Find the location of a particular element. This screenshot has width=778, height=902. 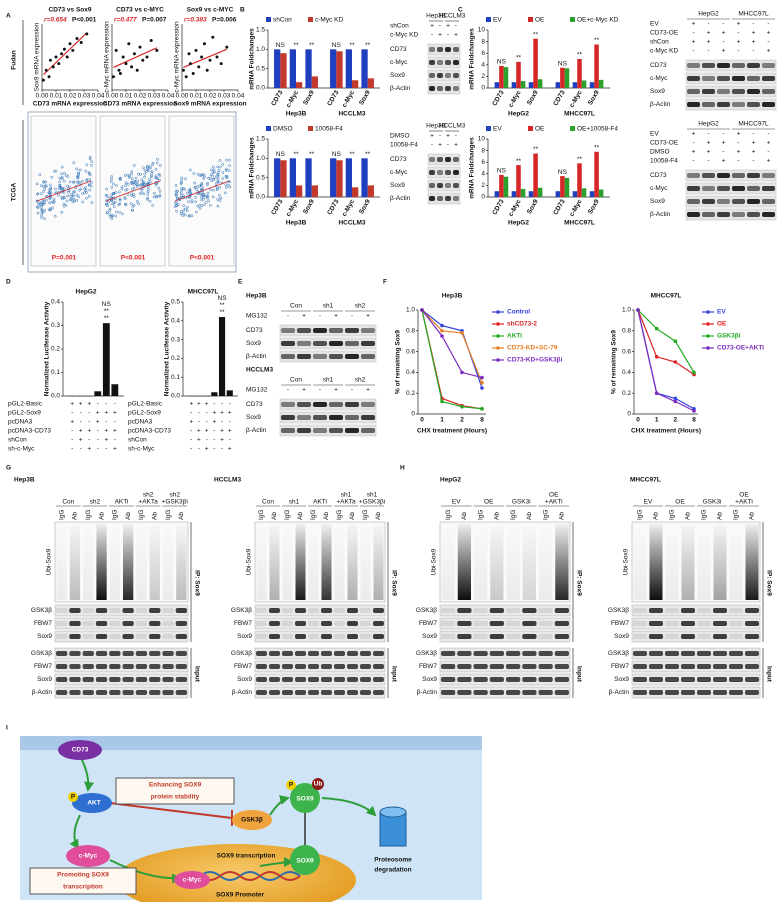

legend-swatch is located at coordinates (572, 19).